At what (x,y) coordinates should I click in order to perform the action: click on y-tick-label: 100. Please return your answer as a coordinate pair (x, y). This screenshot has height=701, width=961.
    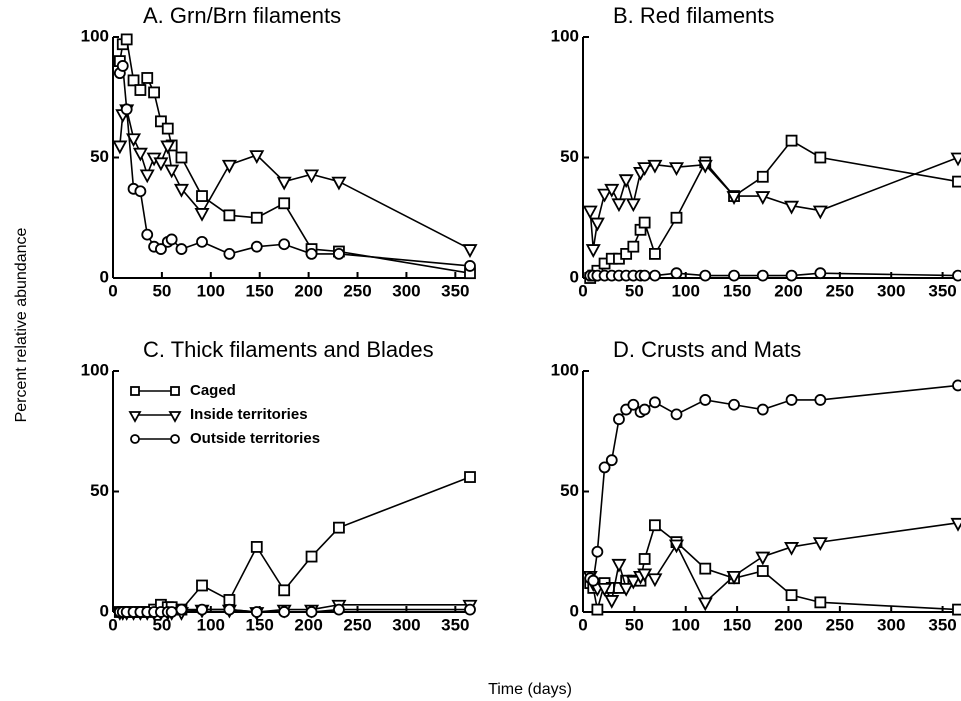
    Looking at the image, I should click on (95, 369).